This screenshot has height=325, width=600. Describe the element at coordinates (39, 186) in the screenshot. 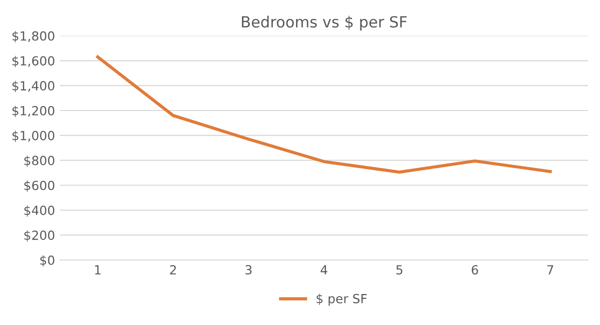

I see `y-tick-label: $600` at that location.